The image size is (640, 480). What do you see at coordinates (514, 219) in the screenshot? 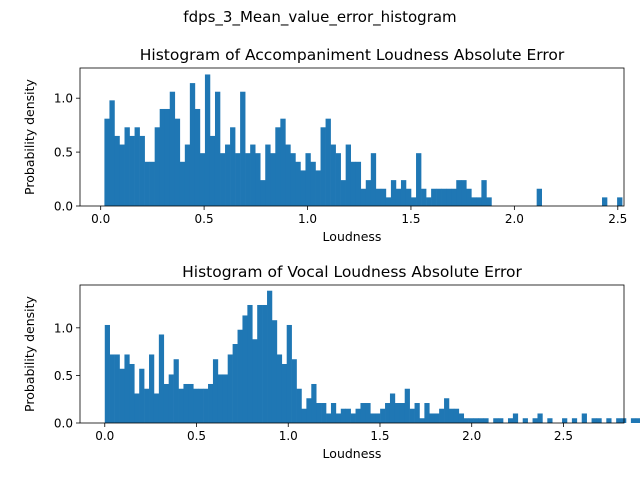
I see `x-tick-label-top: 2.0` at bounding box center [514, 219].